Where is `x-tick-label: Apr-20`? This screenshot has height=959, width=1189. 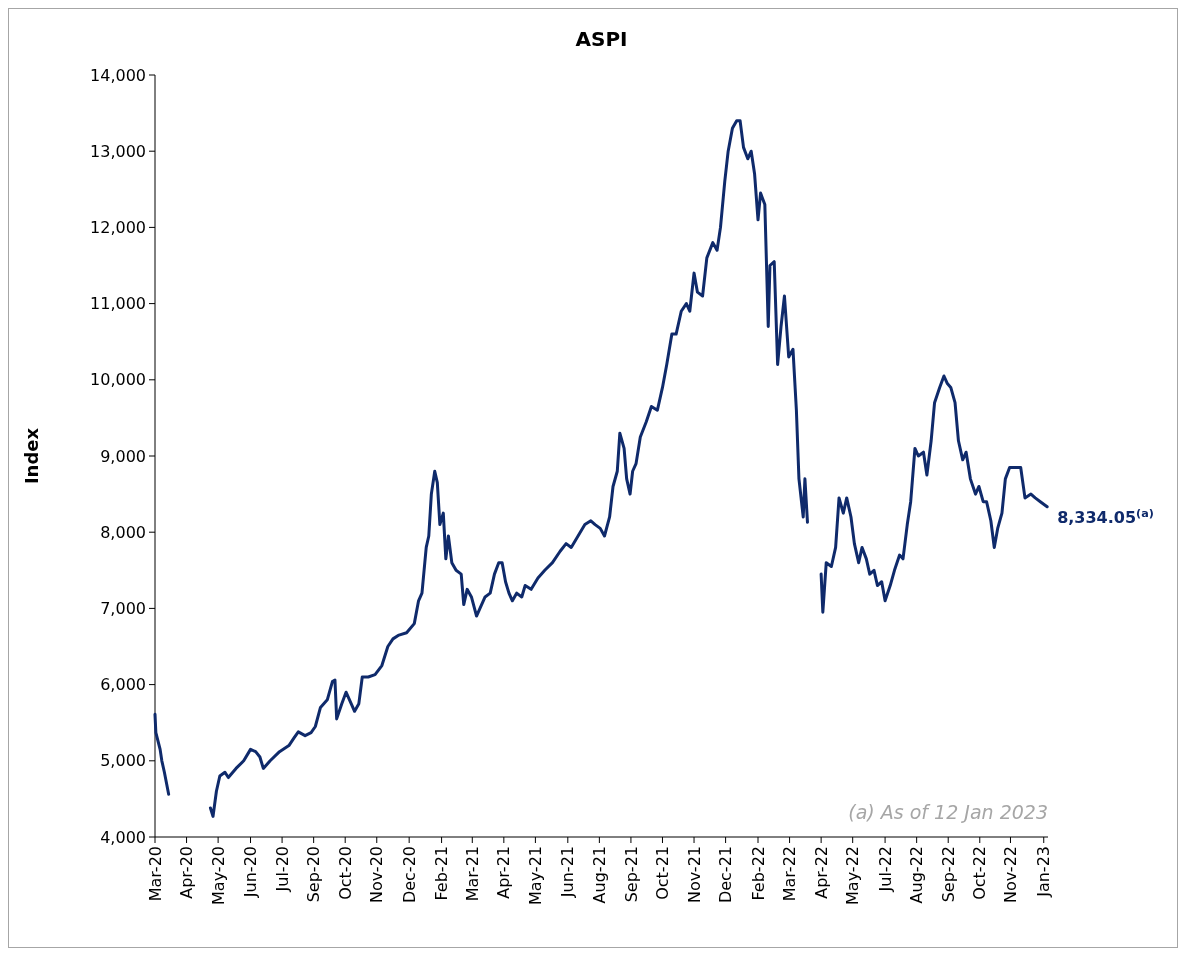
x-tick-label: Apr-20 is located at coordinates (187, 872).